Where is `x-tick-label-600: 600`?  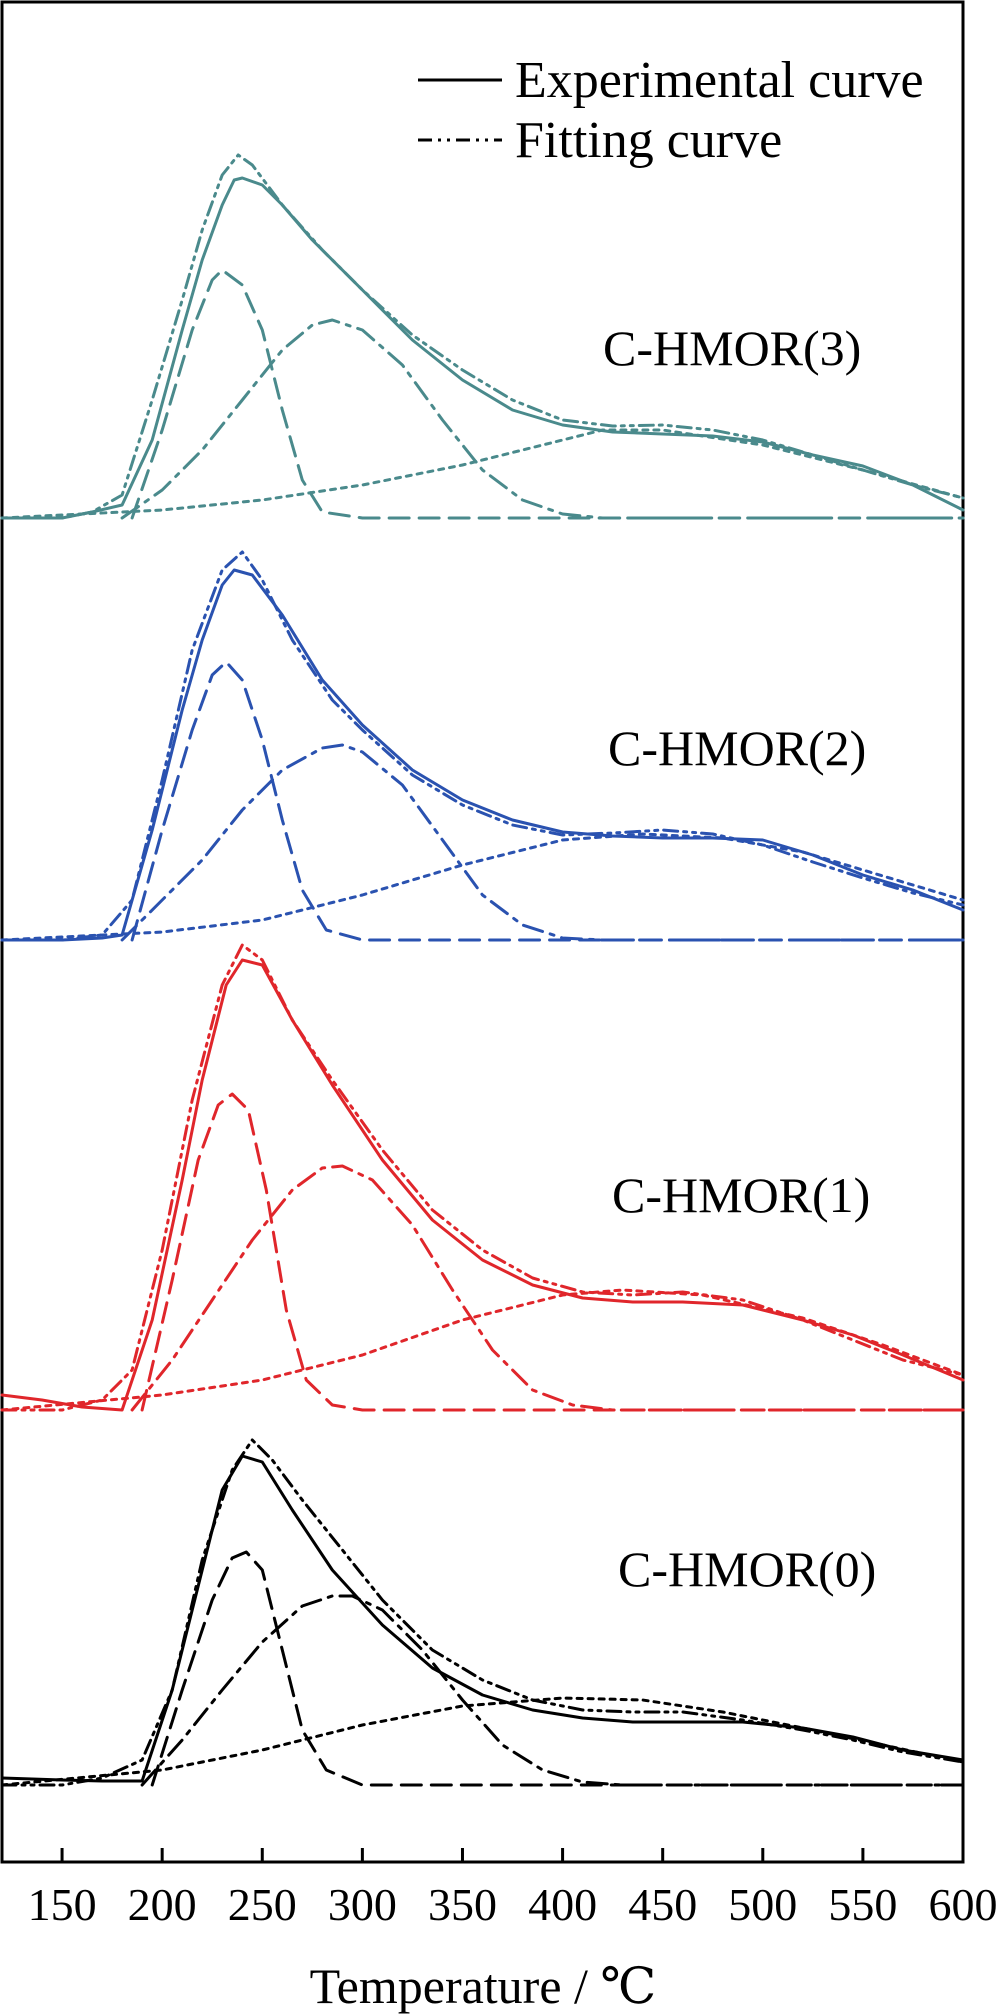
x-tick-label-600: 600 is located at coordinates (963, 1904).